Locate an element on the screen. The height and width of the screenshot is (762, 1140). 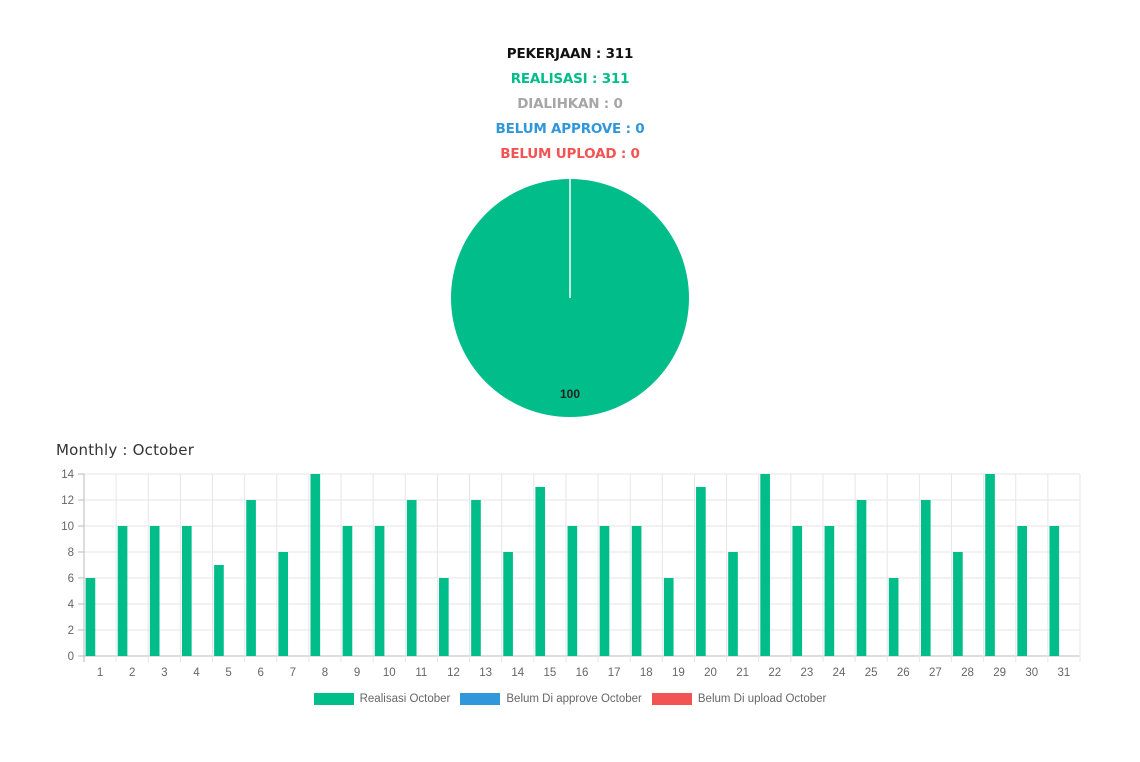
x-tick-label: 16 is located at coordinates (582, 673).